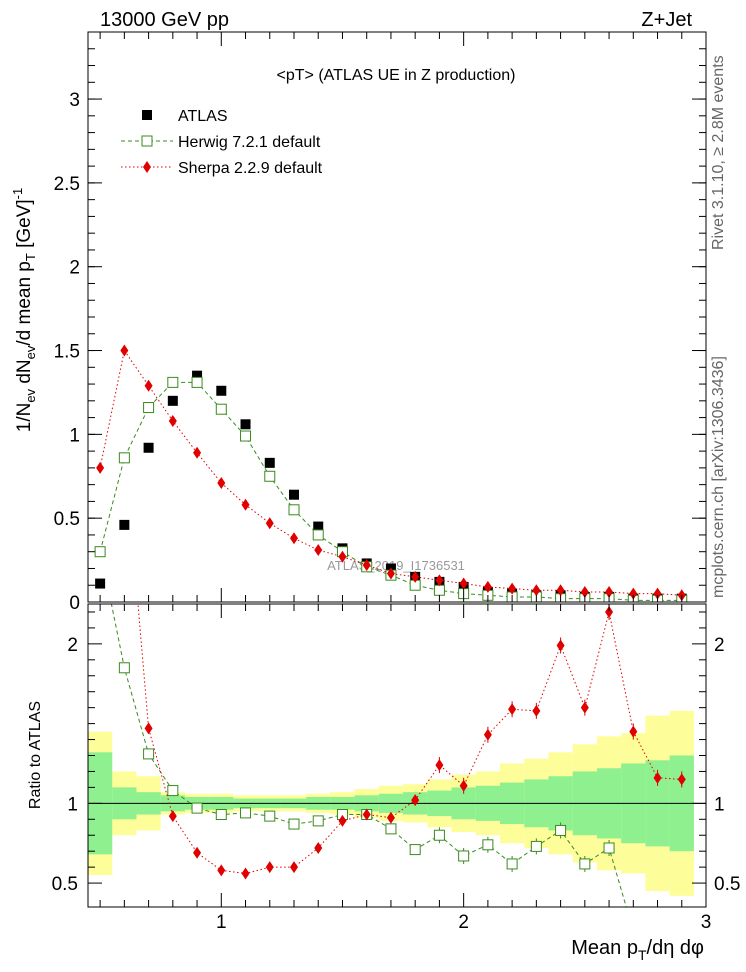 This screenshot has height=972, width=746. What do you see at coordinates (74, 435) in the screenshot?
I see `y-tick-label: 1` at bounding box center [74, 435].